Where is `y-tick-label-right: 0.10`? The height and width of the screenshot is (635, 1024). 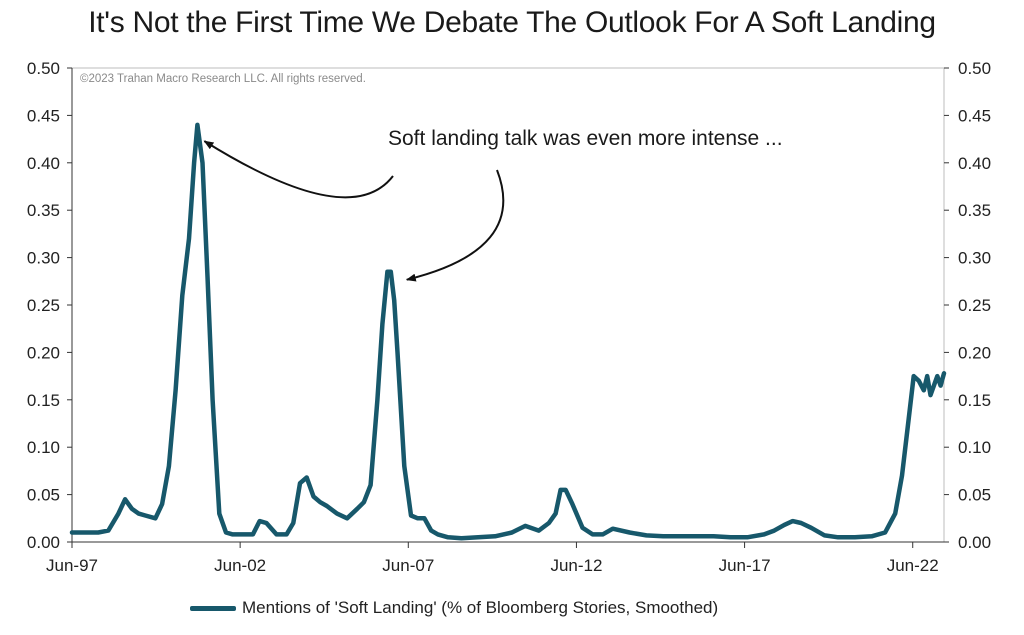
y-tick-label-right: 0.10 is located at coordinates (974, 447).